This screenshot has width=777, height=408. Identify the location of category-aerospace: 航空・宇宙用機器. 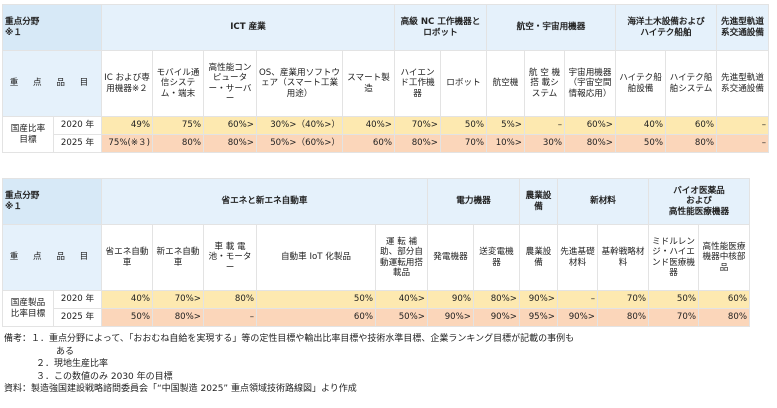
(551, 27).